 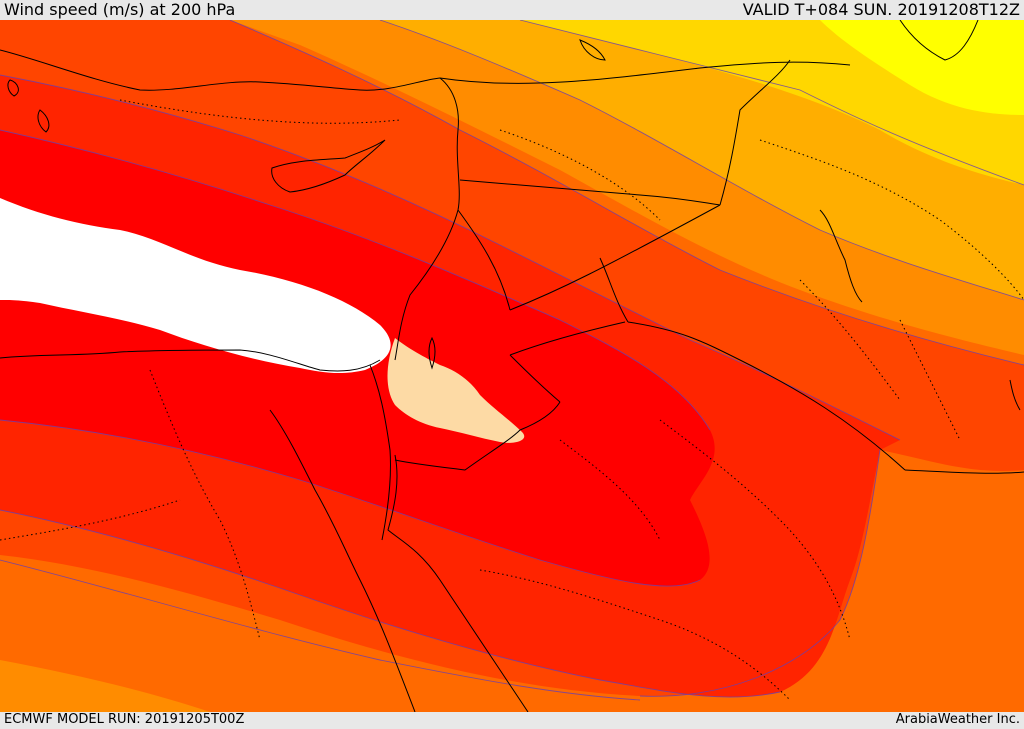 I want to click on map-title: Wind speed (m/s) at 200 hPa, so click(x=120, y=9).